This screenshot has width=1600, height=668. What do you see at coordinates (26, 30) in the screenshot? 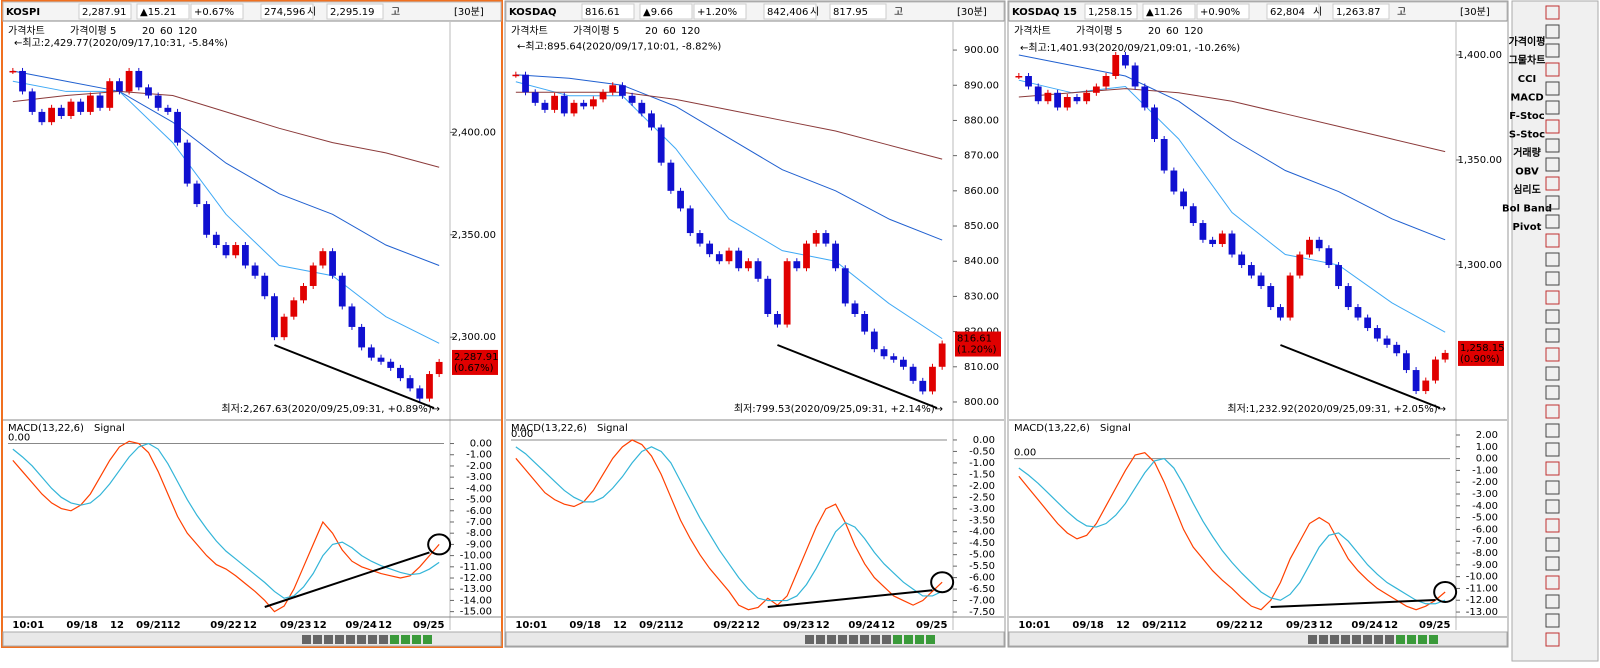
I see `legend-item: 가격차트` at bounding box center [26, 30].